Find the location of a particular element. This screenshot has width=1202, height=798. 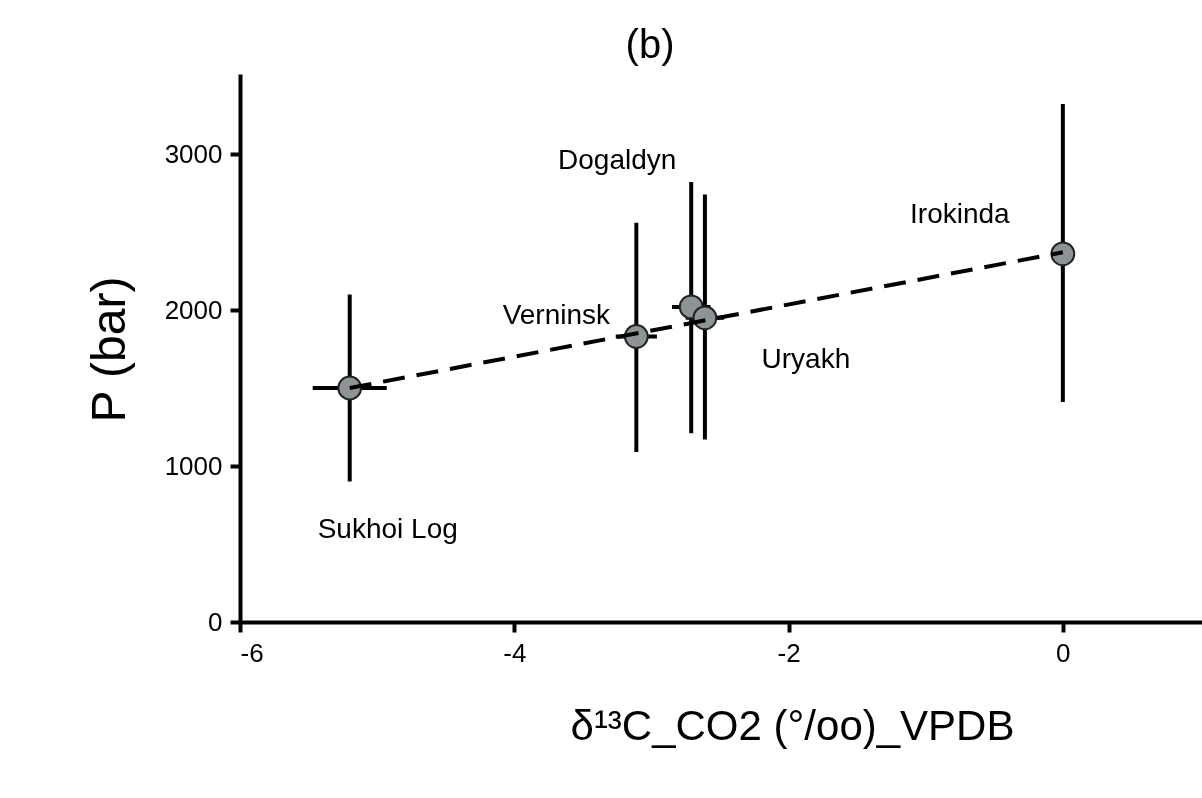

x-tick-label: 0 is located at coordinates (1063, 652).